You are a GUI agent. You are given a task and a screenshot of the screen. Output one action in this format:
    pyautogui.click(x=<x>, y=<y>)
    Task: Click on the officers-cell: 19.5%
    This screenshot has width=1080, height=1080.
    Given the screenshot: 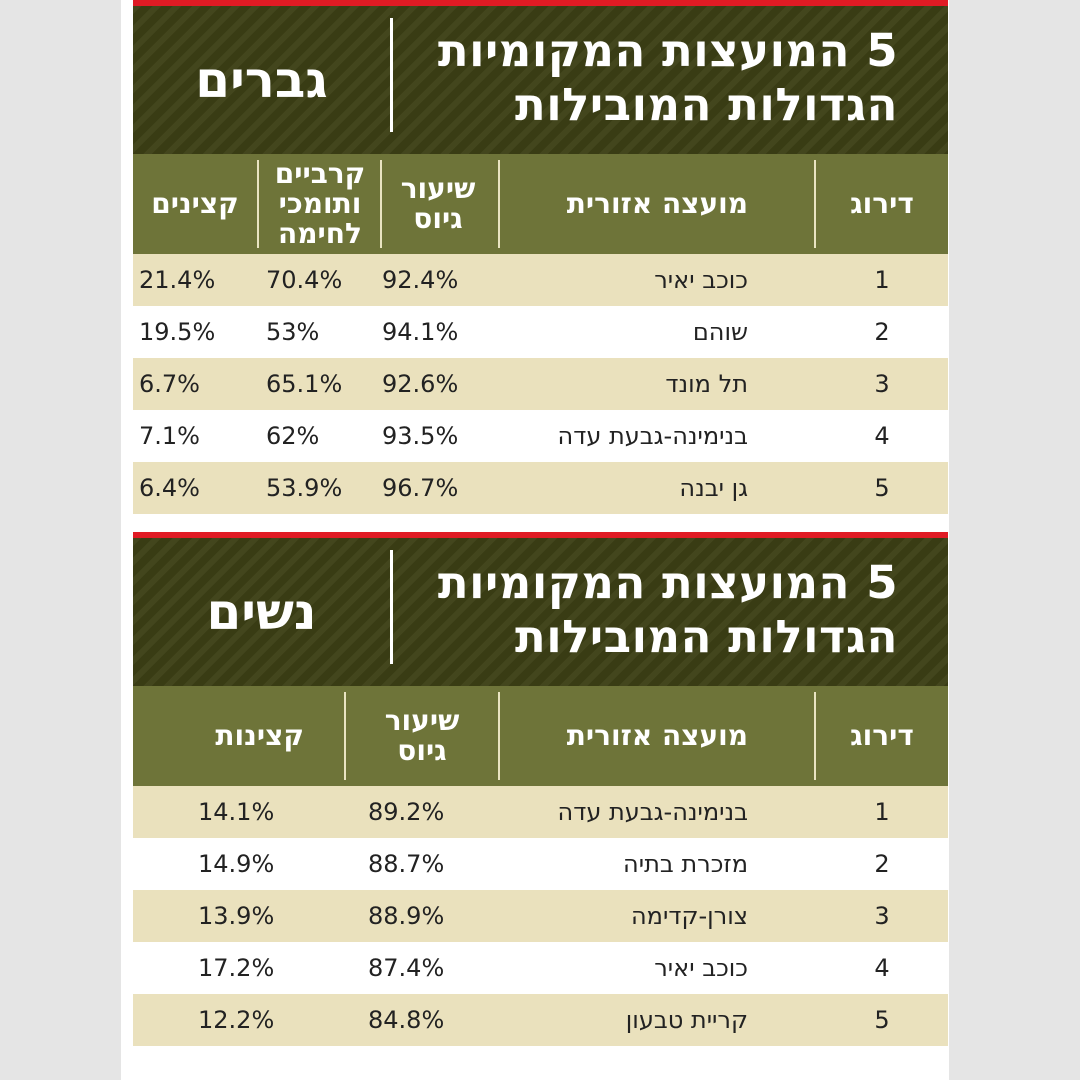 What is the action you would take?
    pyautogui.click(x=177, y=332)
    